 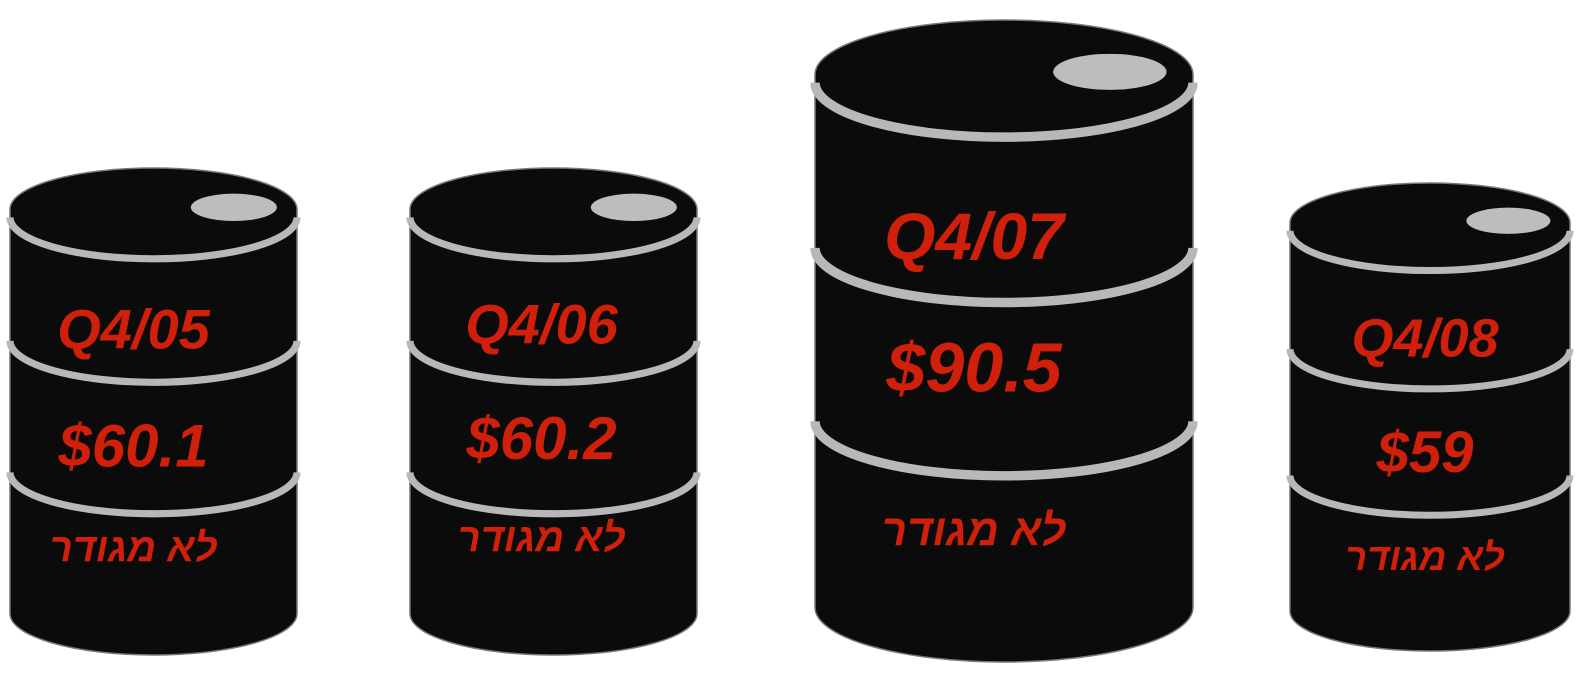 I want to click on barrel: Q4/06 $60.2 לא מגודר, so click(x=553, y=411).